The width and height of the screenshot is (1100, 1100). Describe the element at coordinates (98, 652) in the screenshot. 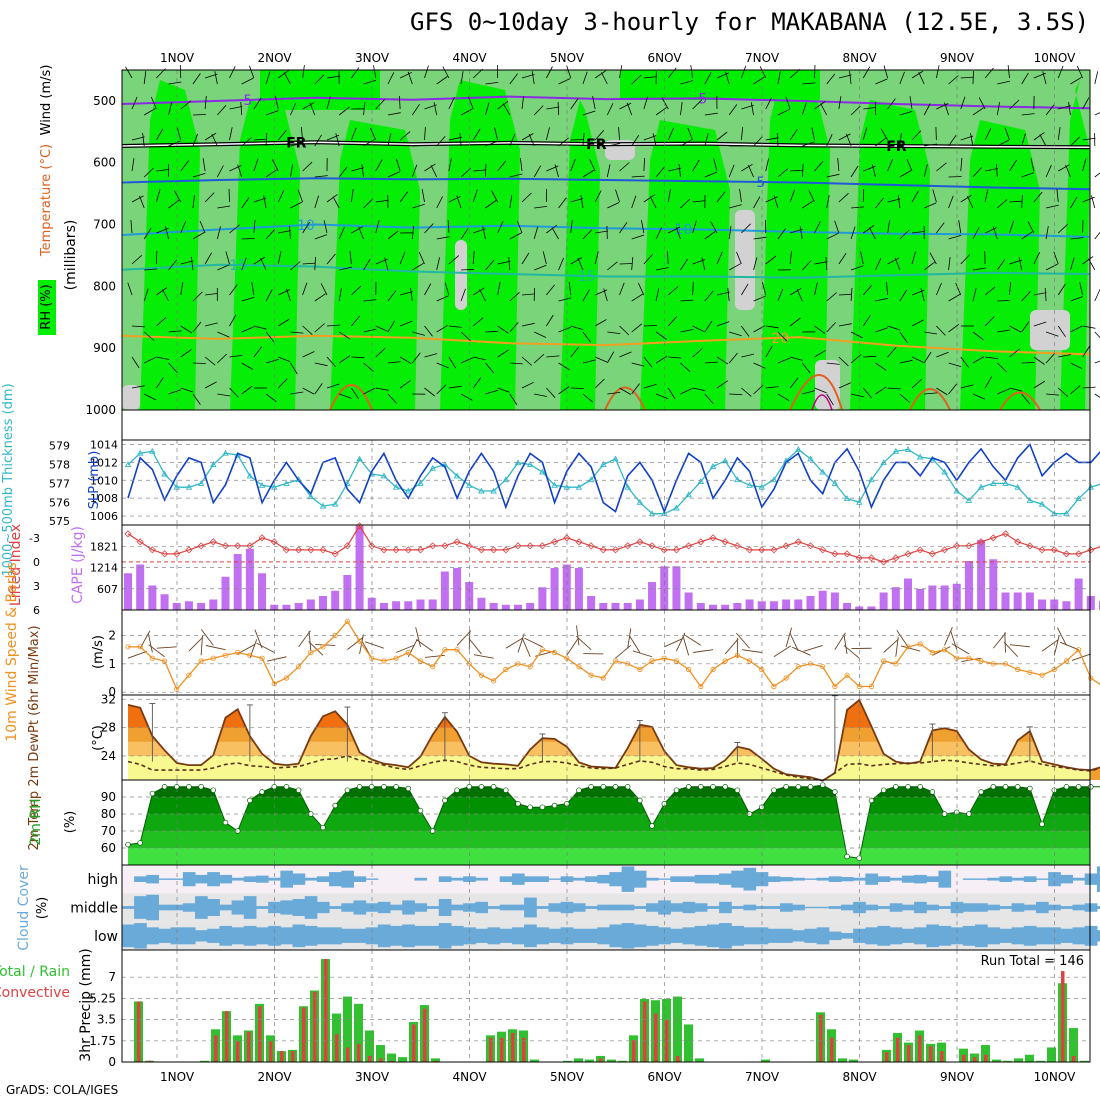

I see `wind-unit-label: (m/s)` at that location.